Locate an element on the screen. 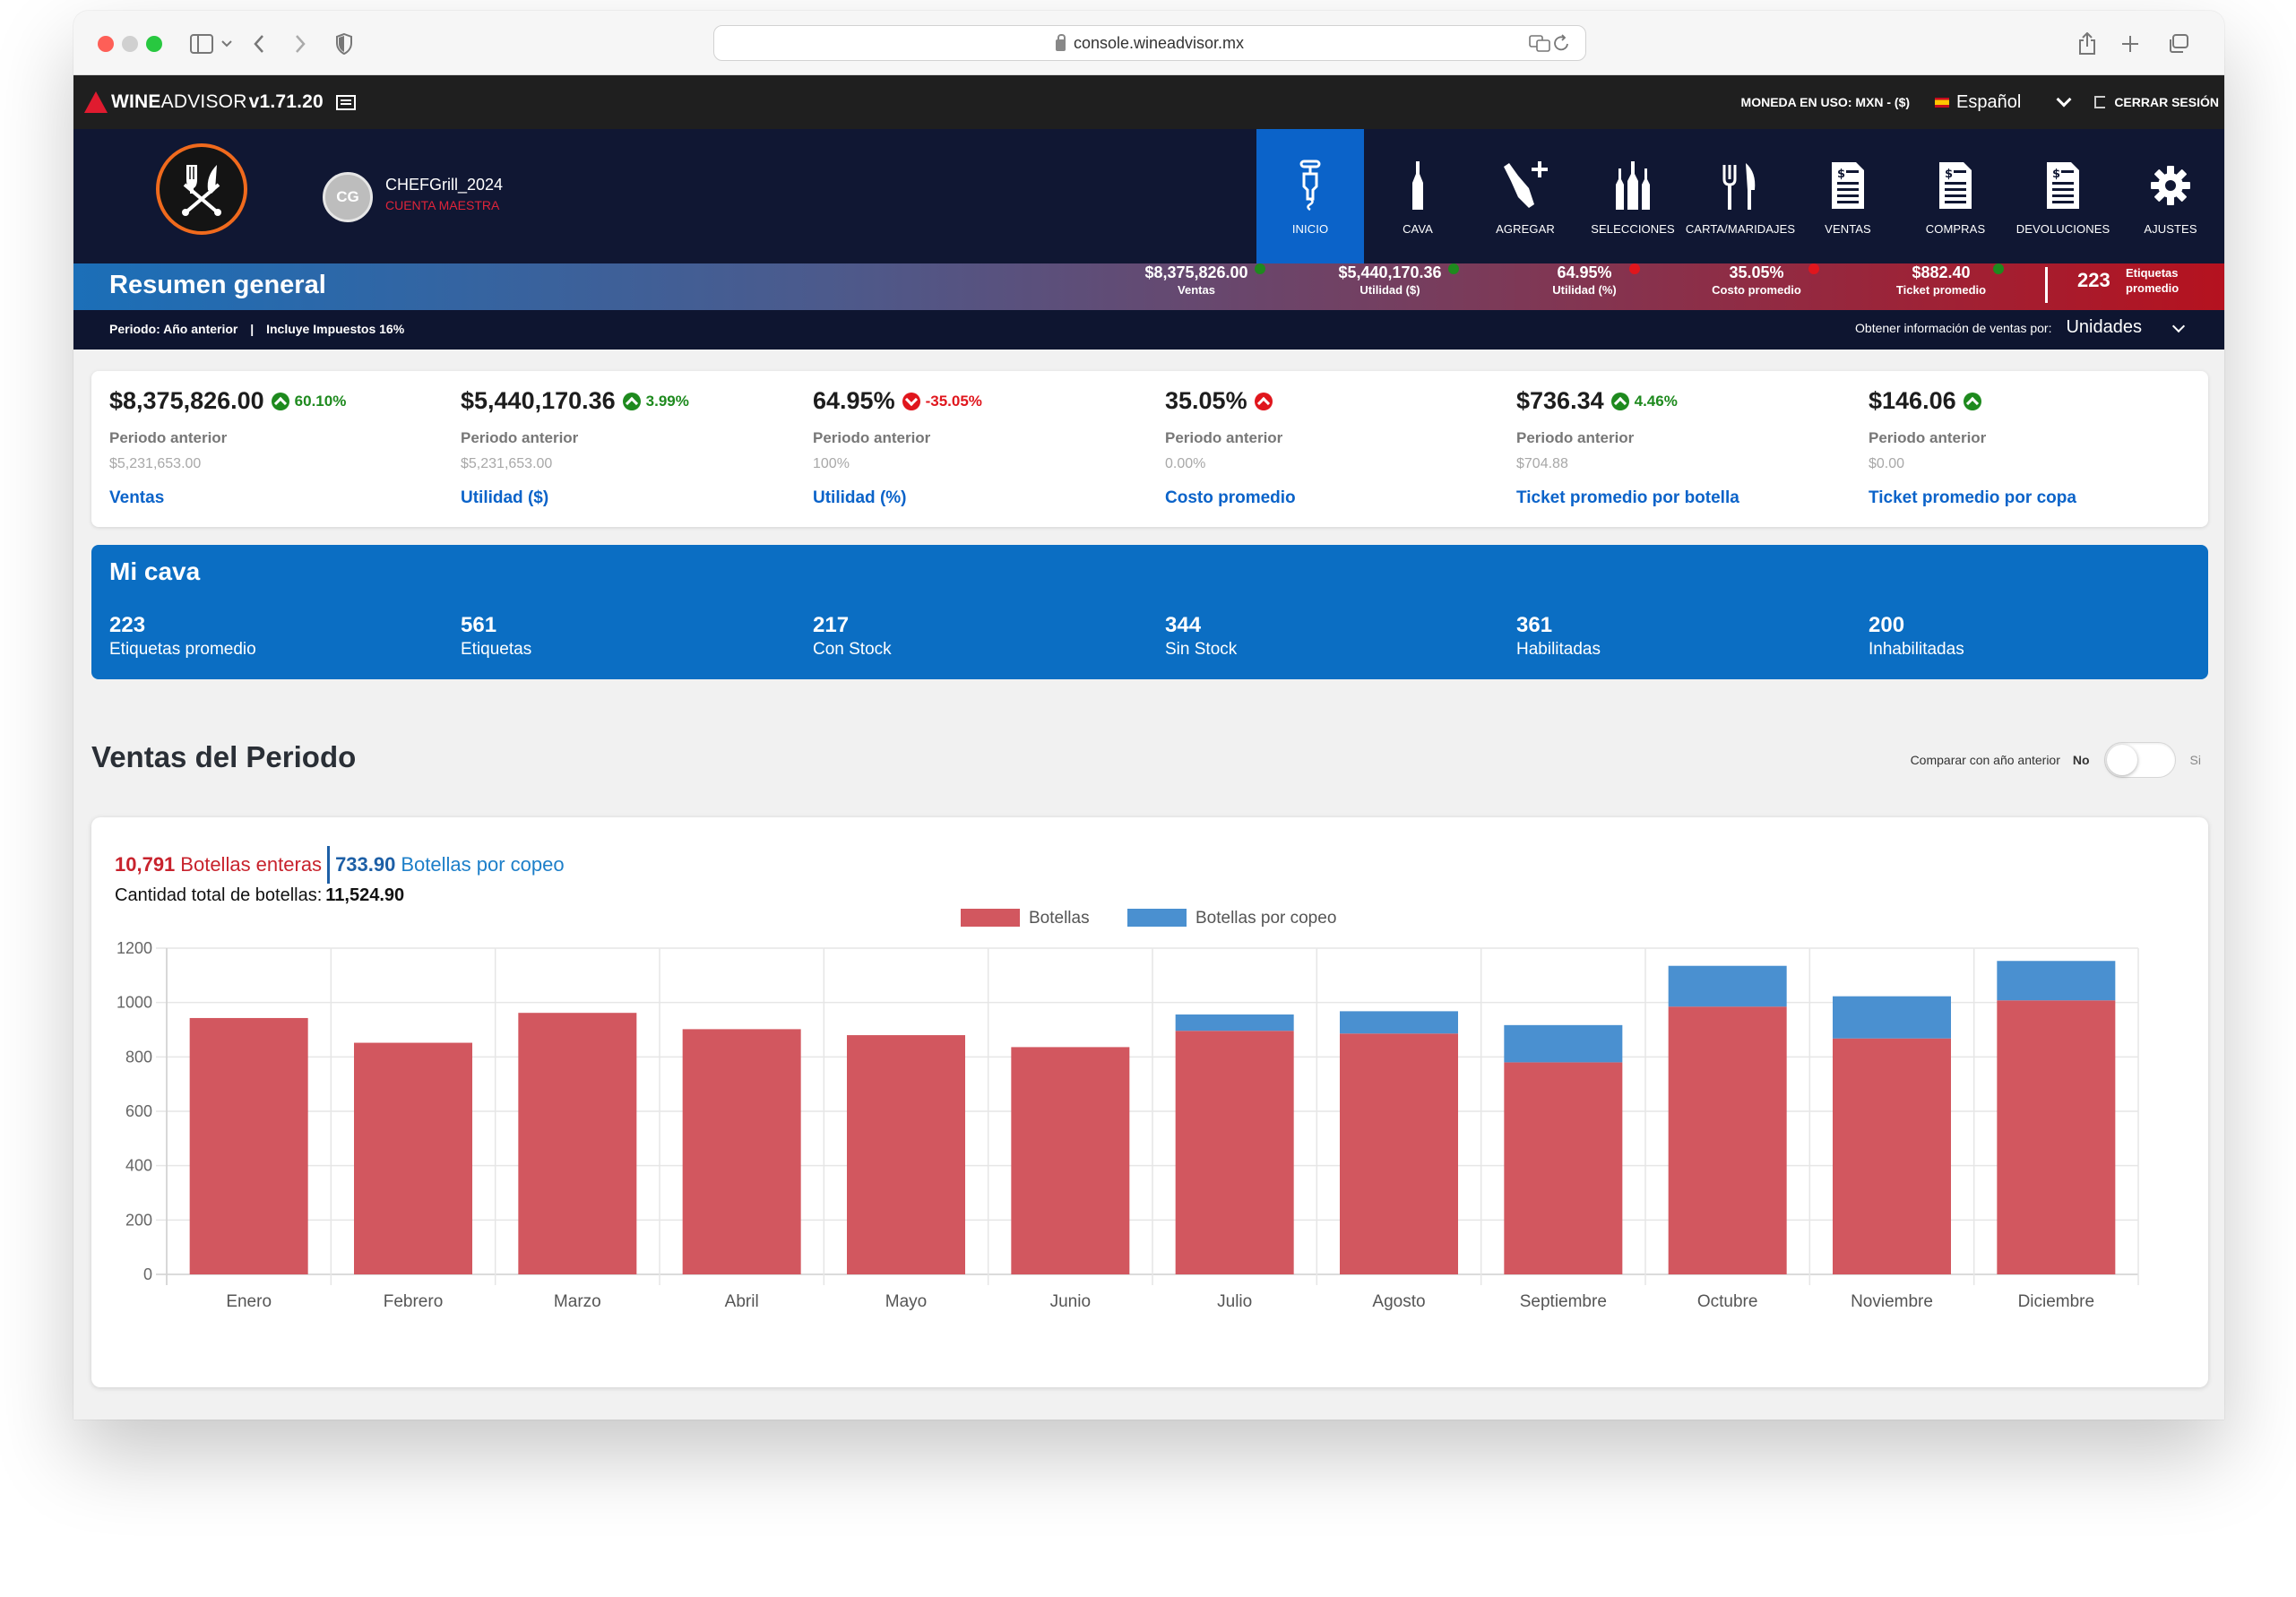 The width and height of the screenshot is (2296, 1597). cava-stat: 561 Etiquetas is located at coordinates (496, 636).